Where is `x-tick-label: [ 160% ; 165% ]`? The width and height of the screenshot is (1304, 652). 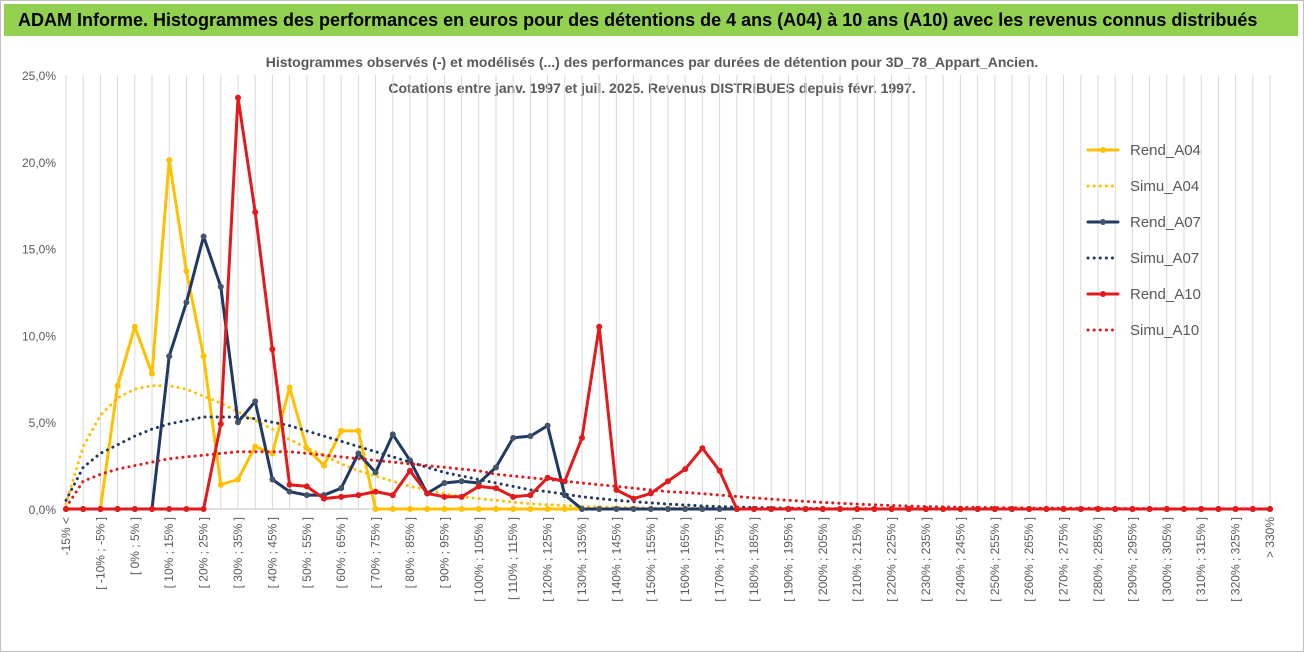
x-tick-label: [ 160% ; 165% ] is located at coordinates (685, 559).